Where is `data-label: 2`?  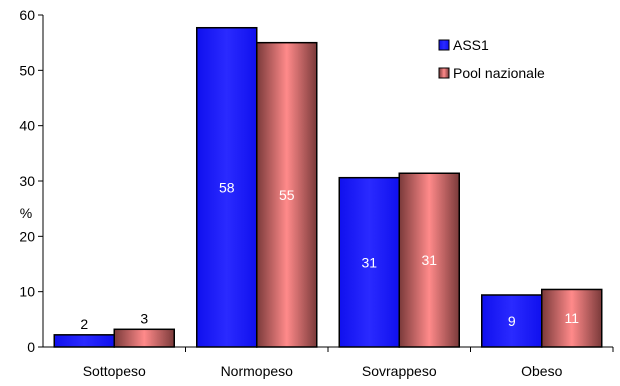
data-label: 2 is located at coordinates (84, 324).